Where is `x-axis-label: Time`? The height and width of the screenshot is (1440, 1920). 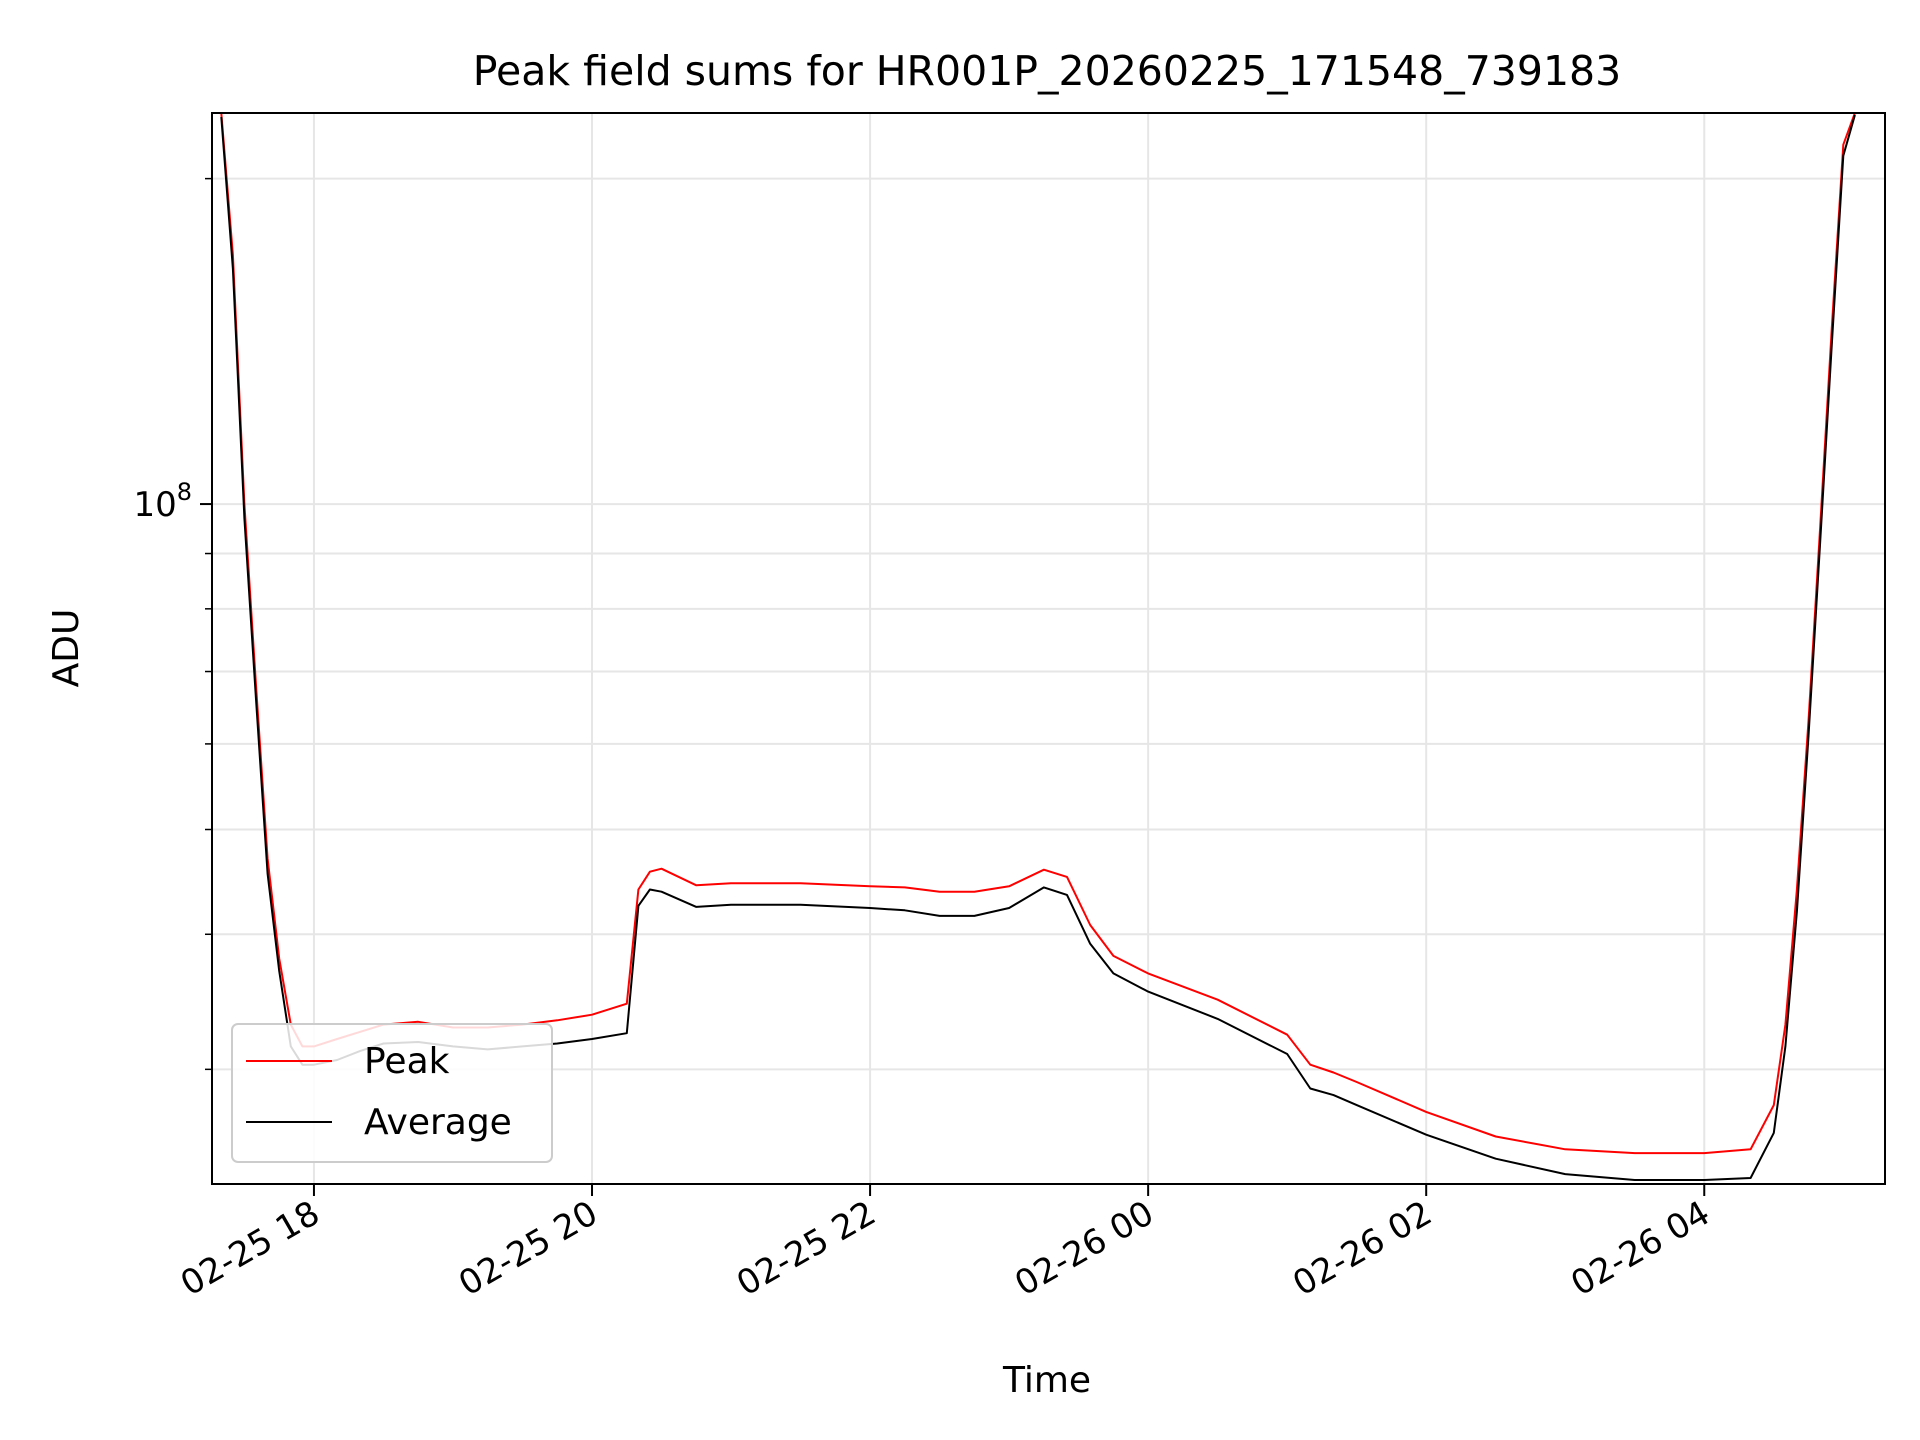 x-axis-label: Time is located at coordinates (1046, 1380).